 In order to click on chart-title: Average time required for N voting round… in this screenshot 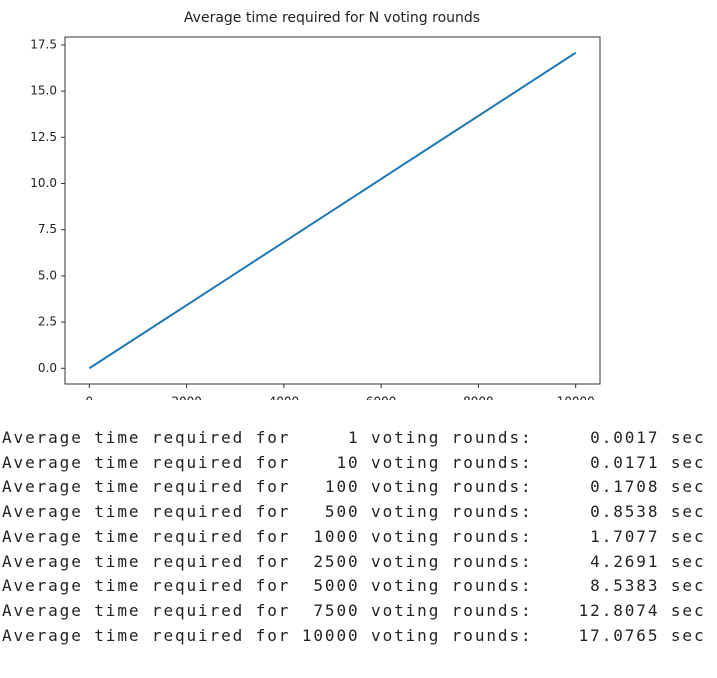, I will do `click(332, 18)`.